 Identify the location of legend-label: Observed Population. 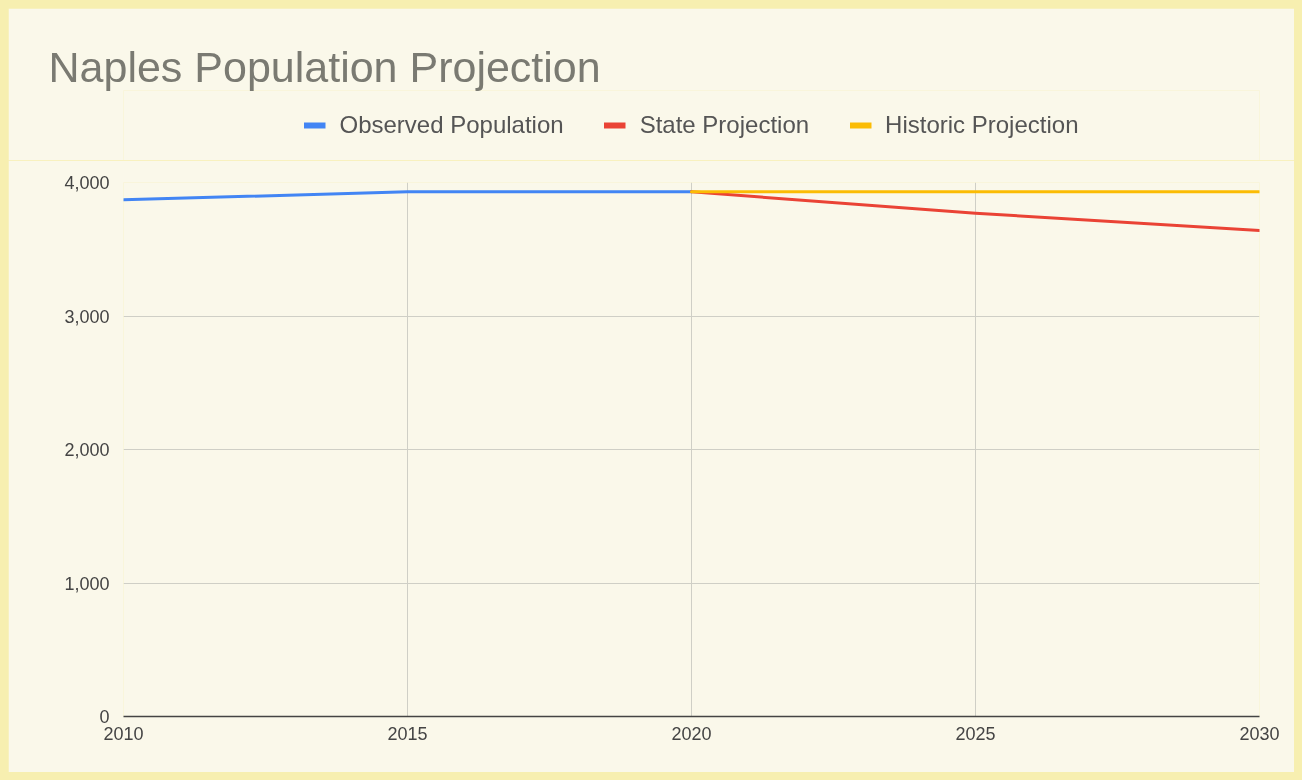
(451, 125).